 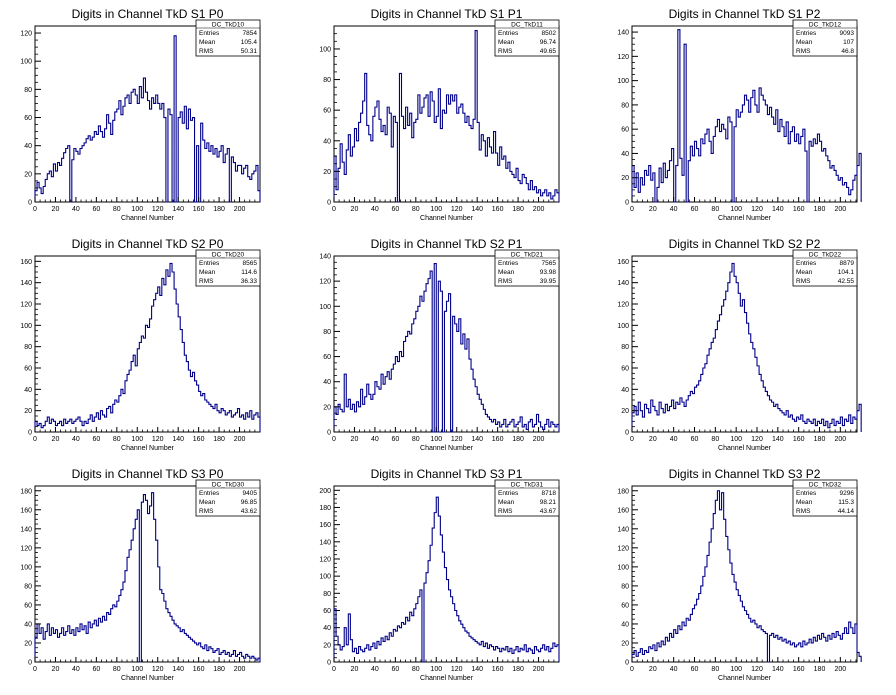 What do you see at coordinates (549, 493) in the screenshot?
I see `stats-row-value: 8718` at bounding box center [549, 493].